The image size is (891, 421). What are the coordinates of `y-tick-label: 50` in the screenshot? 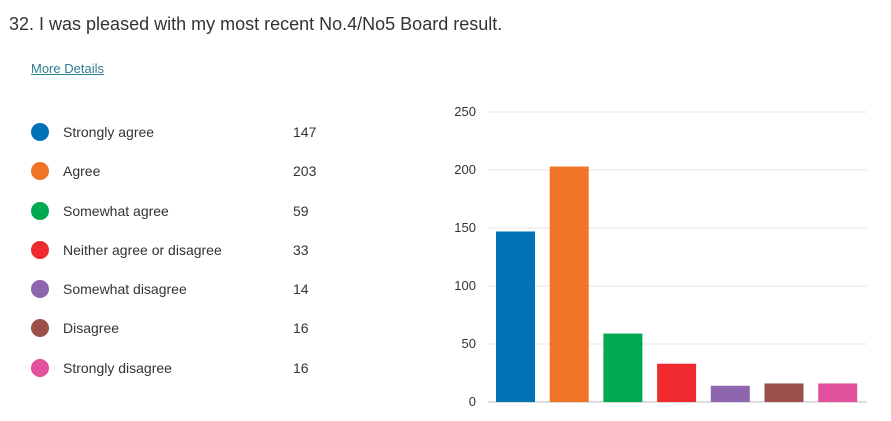 It's located at (469, 343).